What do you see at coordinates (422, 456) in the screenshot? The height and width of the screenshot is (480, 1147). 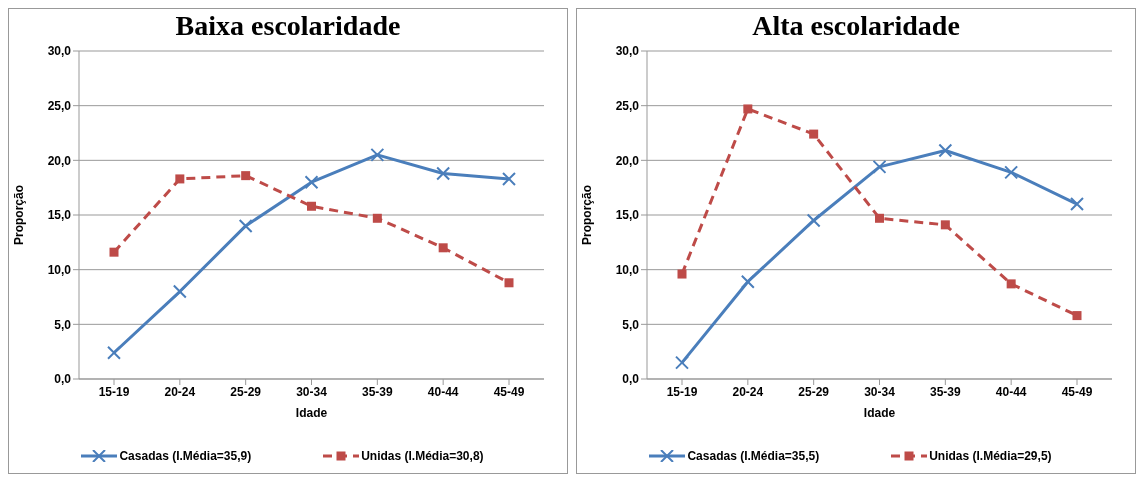 I see `legend-label: Unidas (I.Média=30,8)` at bounding box center [422, 456].